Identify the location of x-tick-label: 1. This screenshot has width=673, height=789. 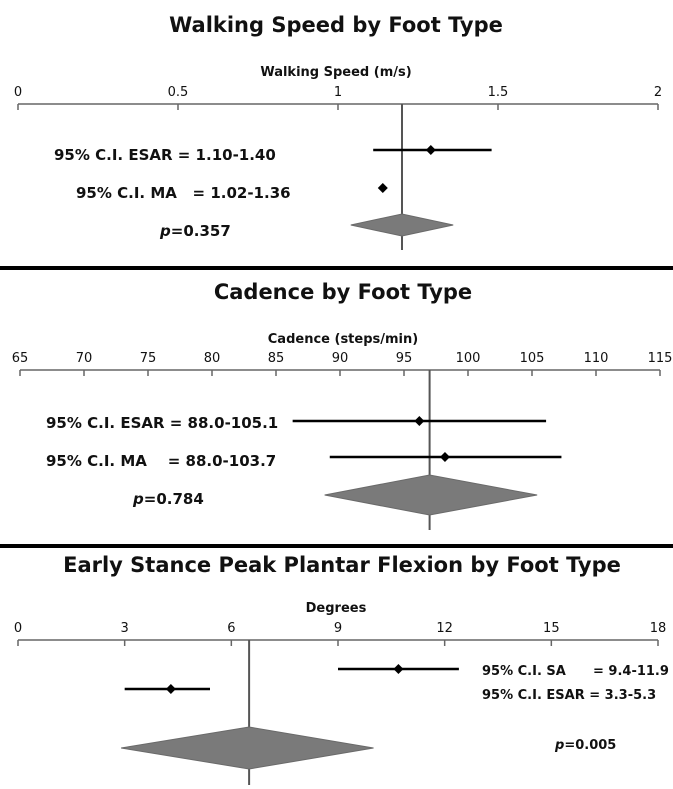
(338, 92).